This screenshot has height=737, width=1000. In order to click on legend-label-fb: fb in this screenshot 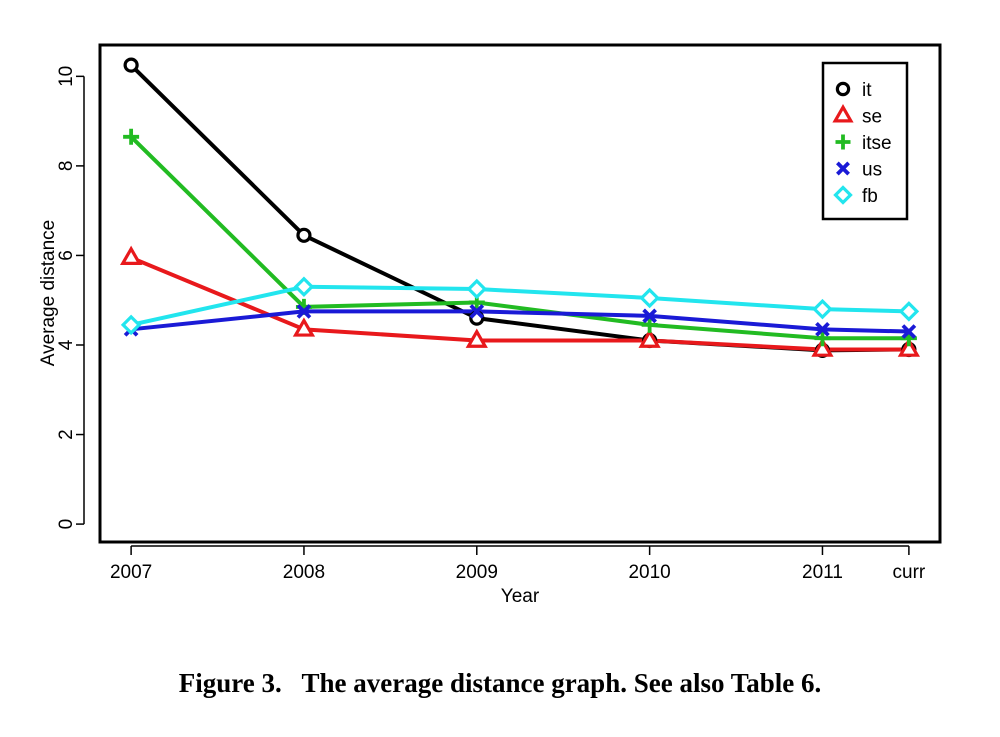, I will do `click(870, 196)`.